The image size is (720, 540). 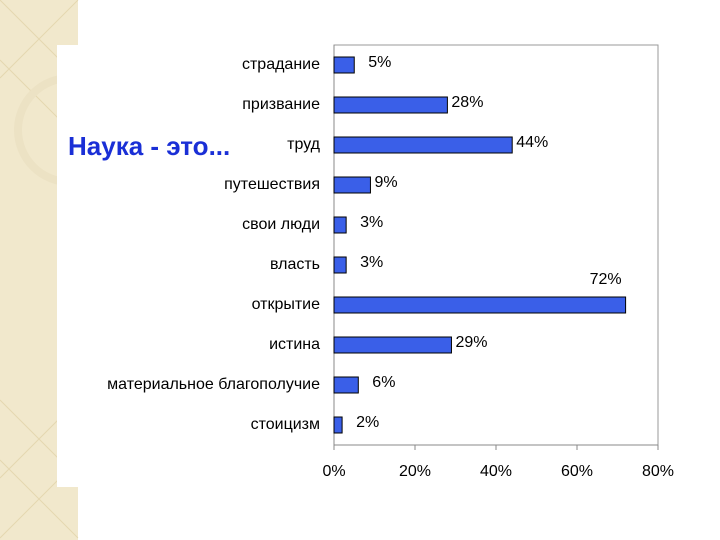 I want to click on value-label: 28%, so click(x=467, y=102).